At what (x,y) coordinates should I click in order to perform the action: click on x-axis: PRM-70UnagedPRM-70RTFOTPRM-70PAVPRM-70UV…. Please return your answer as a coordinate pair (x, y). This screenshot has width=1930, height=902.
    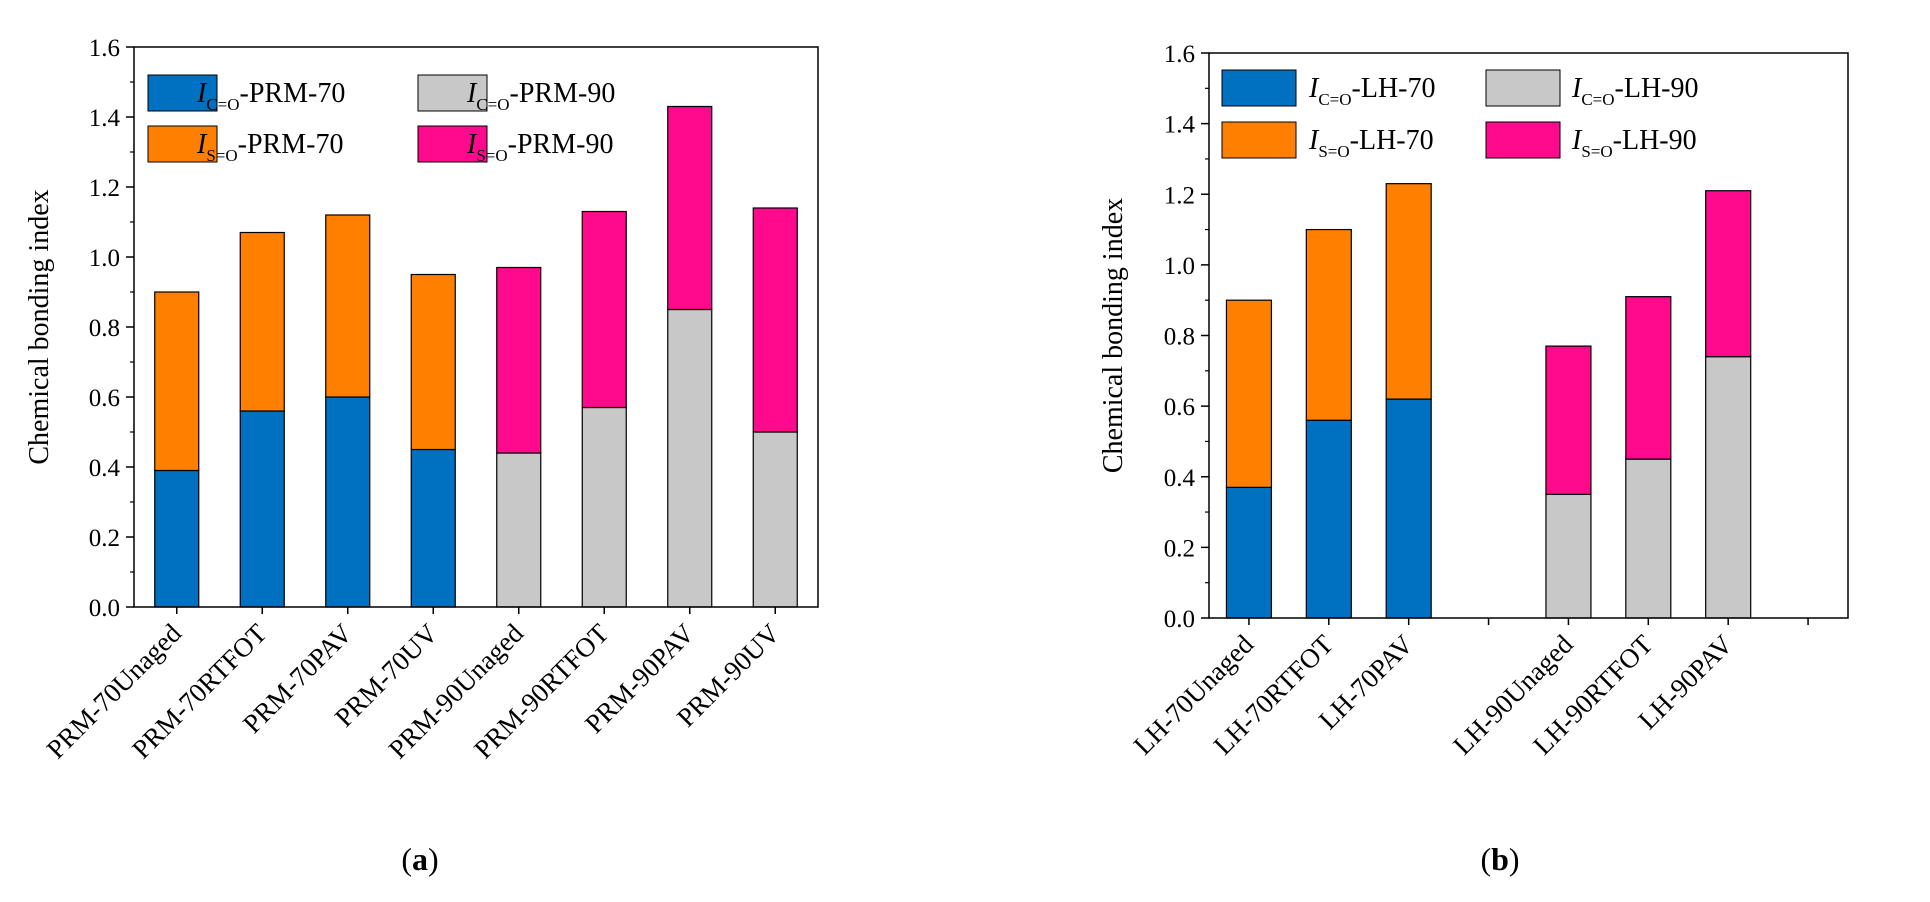
    Looking at the image, I should click on (413, 685).